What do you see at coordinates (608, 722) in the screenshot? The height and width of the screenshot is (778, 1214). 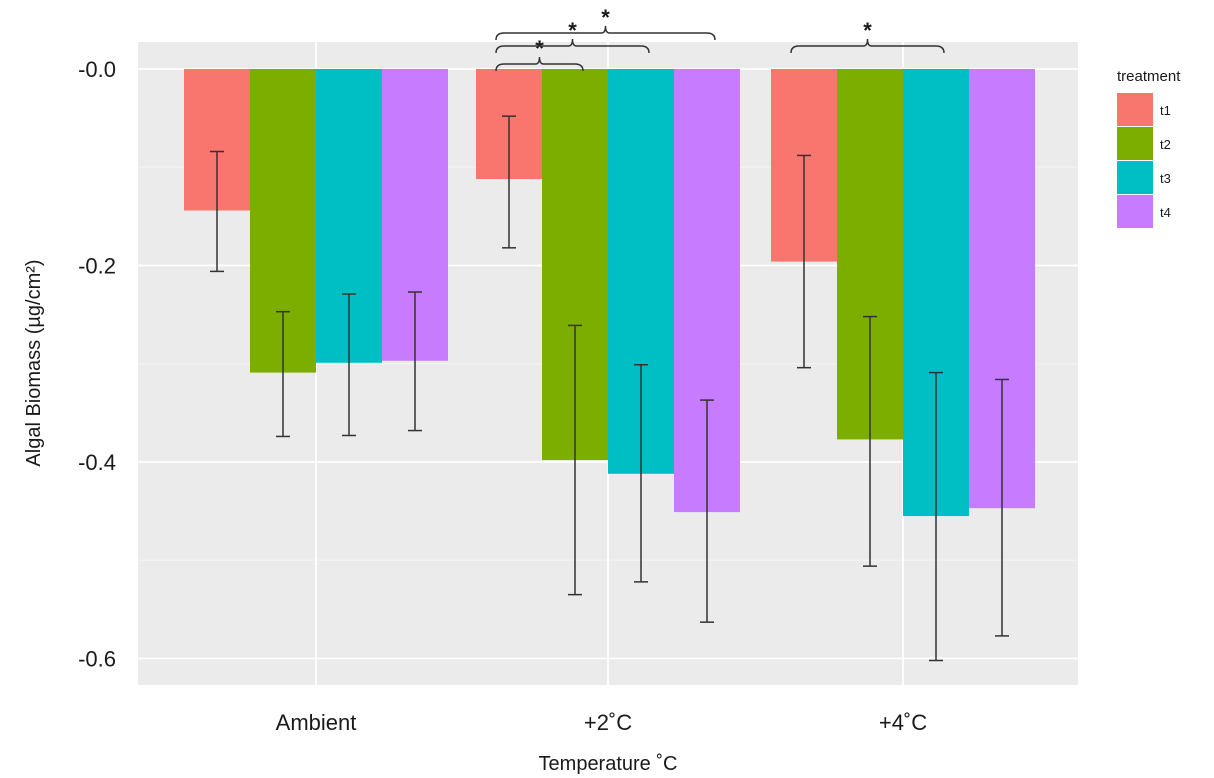 I see `x-tick-label: +2˚C` at bounding box center [608, 722].